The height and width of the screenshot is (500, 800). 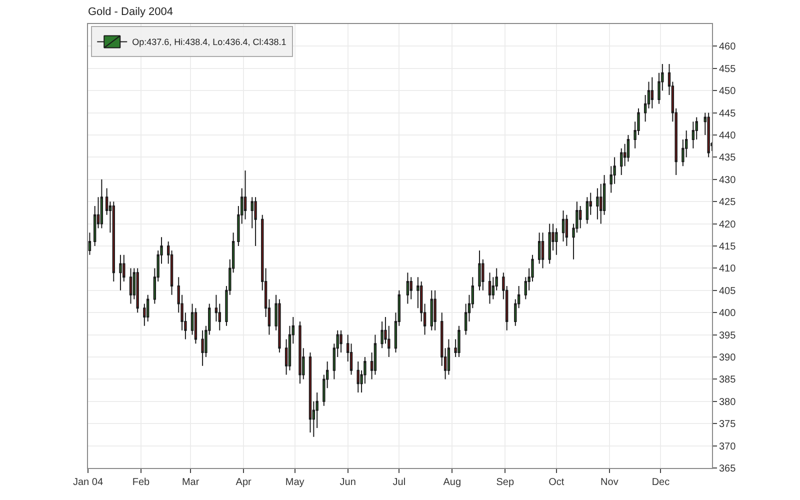 What do you see at coordinates (727, 358) in the screenshot?
I see `y-tick-label: 390` at bounding box center [727, 358].